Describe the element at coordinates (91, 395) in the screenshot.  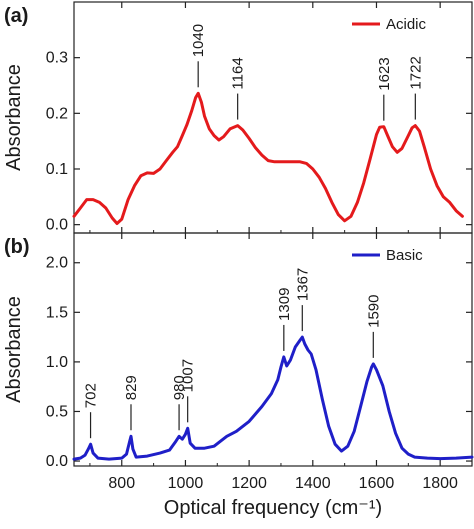
I see `panel-2-annotation-label: 702` at that location.